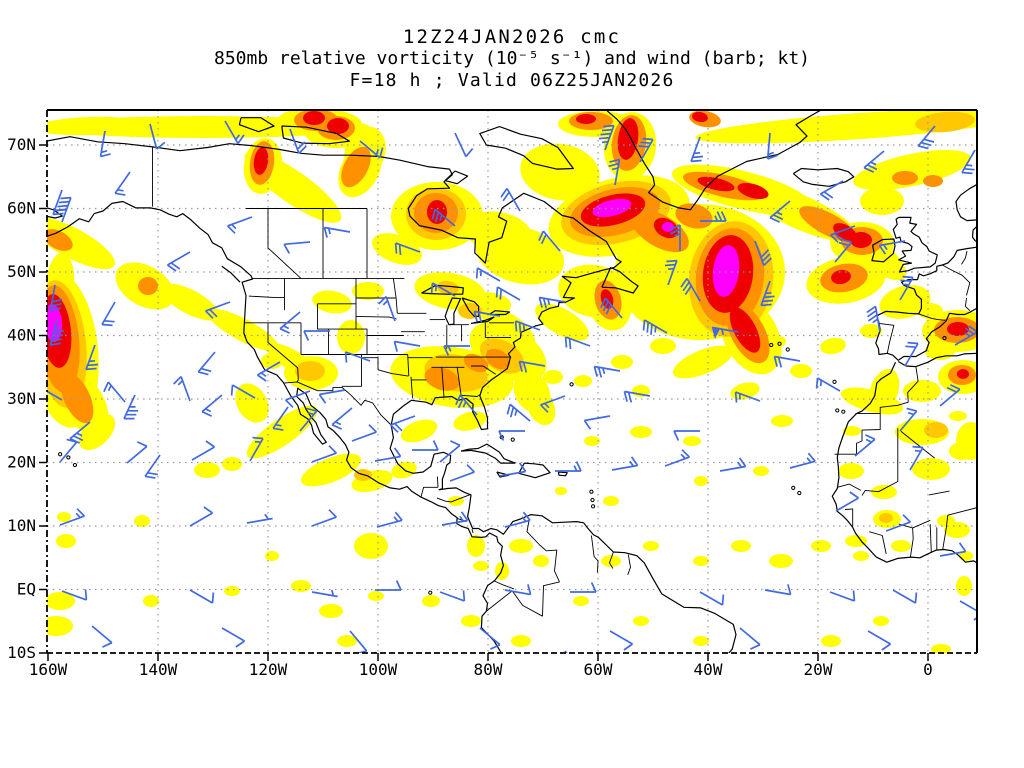  I want to click on x-tick-label: 20W, so click(818, 669).